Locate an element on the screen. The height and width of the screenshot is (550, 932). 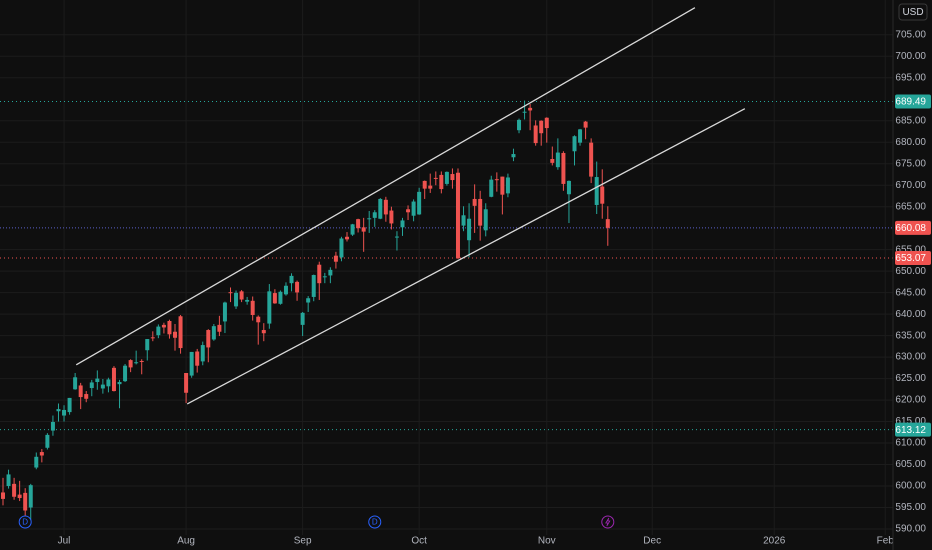
y-tick-label: 665.00 is located at coordinates (910, 206).